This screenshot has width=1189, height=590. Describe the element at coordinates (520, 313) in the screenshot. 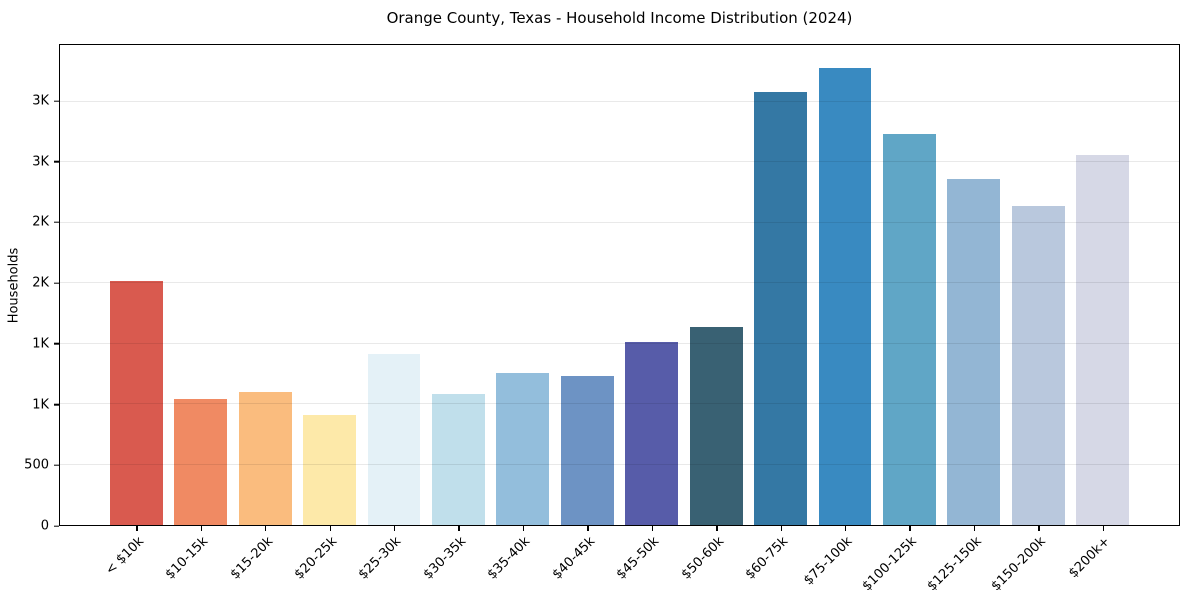

I see `bar-slot: $35-40k` at that location.